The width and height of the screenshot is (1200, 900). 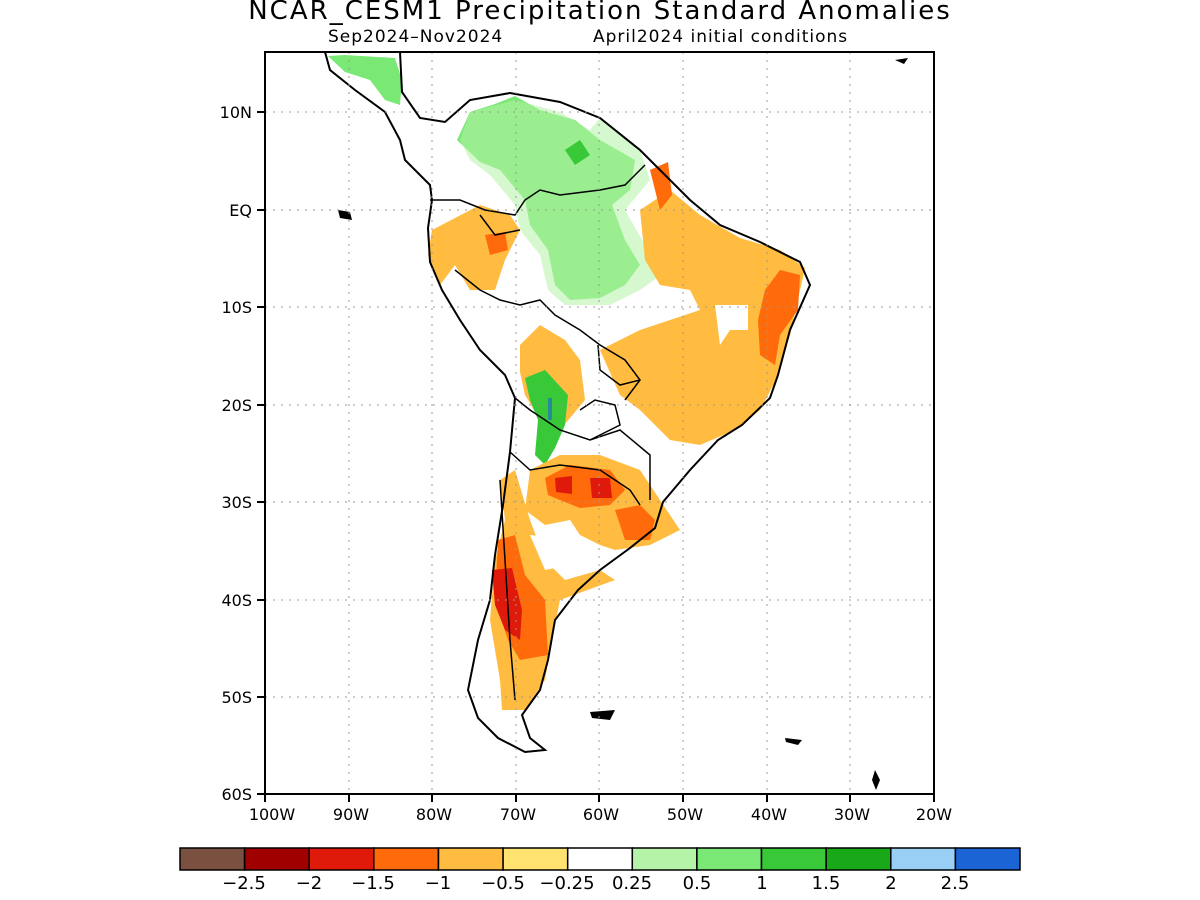 I want to click on colorbar-label: −1, so click(x=438, y=883).